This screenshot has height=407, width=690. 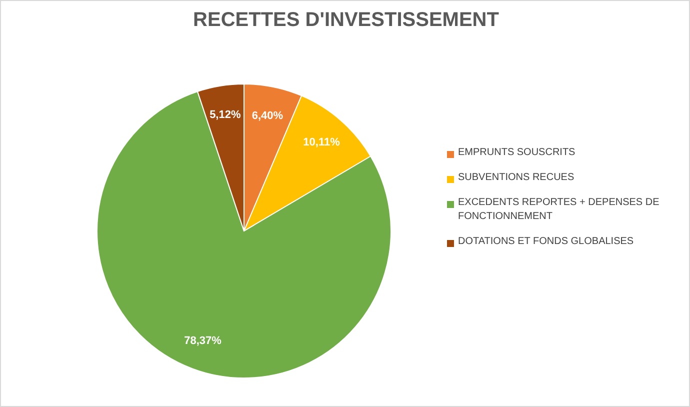 I want to click on legend-label: SUBVENTIONS RECUES, so click(x=516, y=178).